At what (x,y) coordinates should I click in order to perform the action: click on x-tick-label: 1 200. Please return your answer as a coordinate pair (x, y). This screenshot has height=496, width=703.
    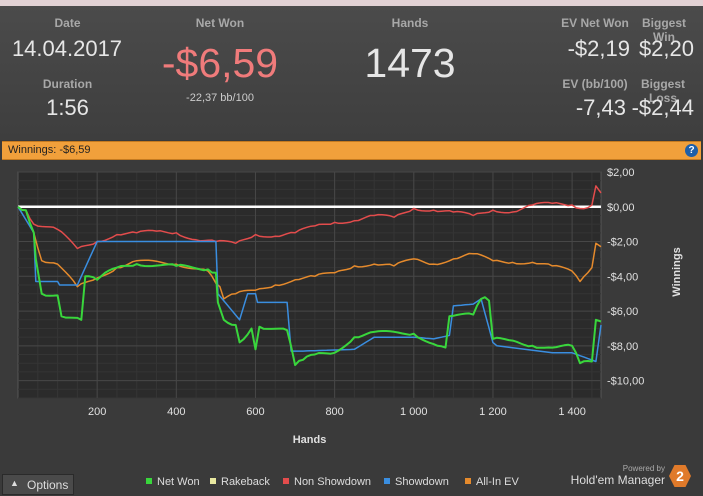
    Looking at the image, I should click on (493, 412).